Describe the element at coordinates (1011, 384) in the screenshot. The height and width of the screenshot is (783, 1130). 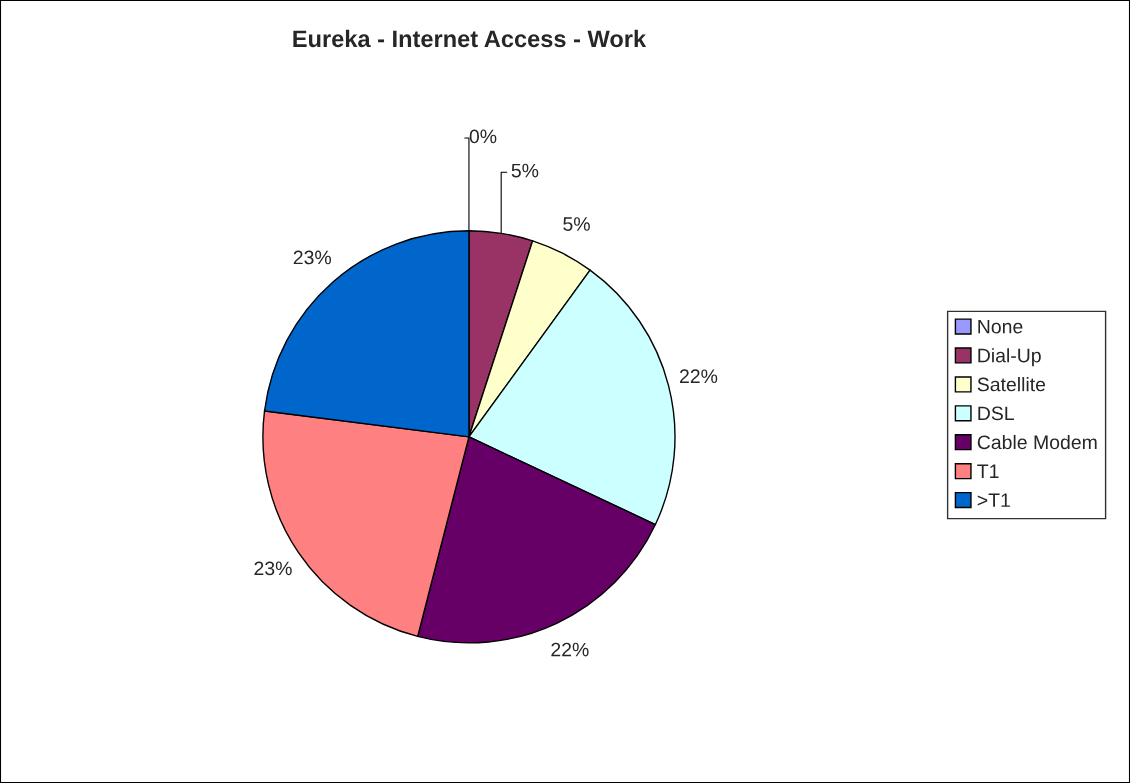
I see `legend-label: Satellite` at that location.